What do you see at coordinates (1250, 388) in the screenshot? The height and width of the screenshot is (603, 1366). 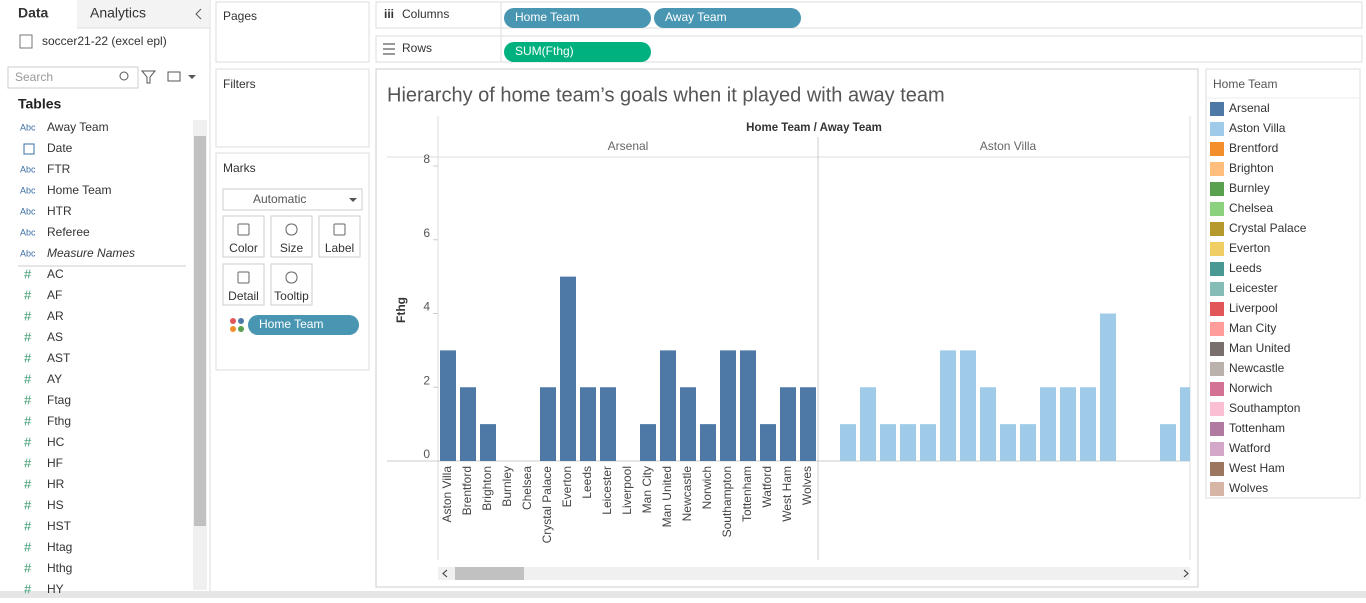 I see `legend-label: Norwich` at bounding box center [1250, 388].